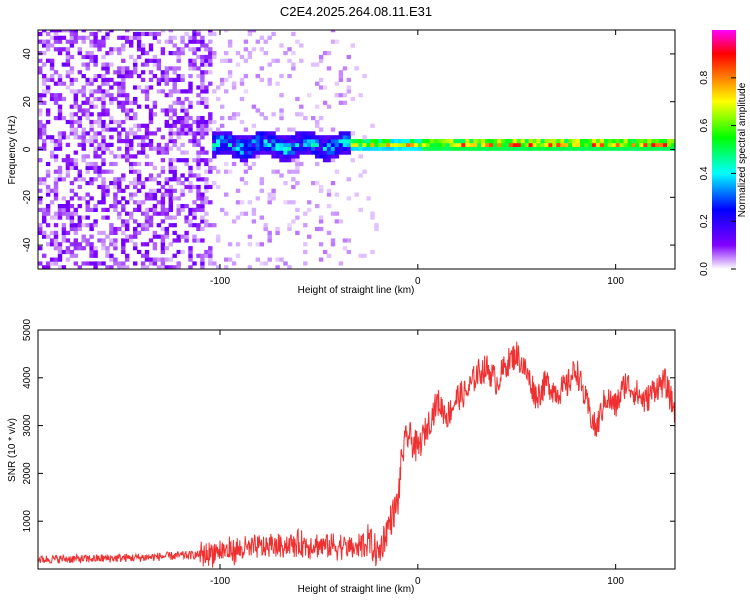  Describe the element at coordinates (704, 221) in the screenshot. I see `colorbar-tick-label: 0.2` at that location.